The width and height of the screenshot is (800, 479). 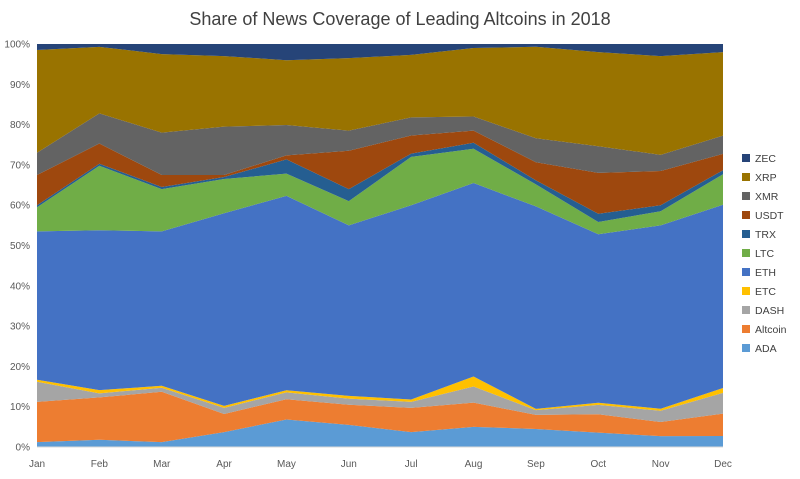 What do you see at coordinates (767, 197) in the screenshot?
I see `legend-label-xmr: XMR` at bounding box center [767, 197].